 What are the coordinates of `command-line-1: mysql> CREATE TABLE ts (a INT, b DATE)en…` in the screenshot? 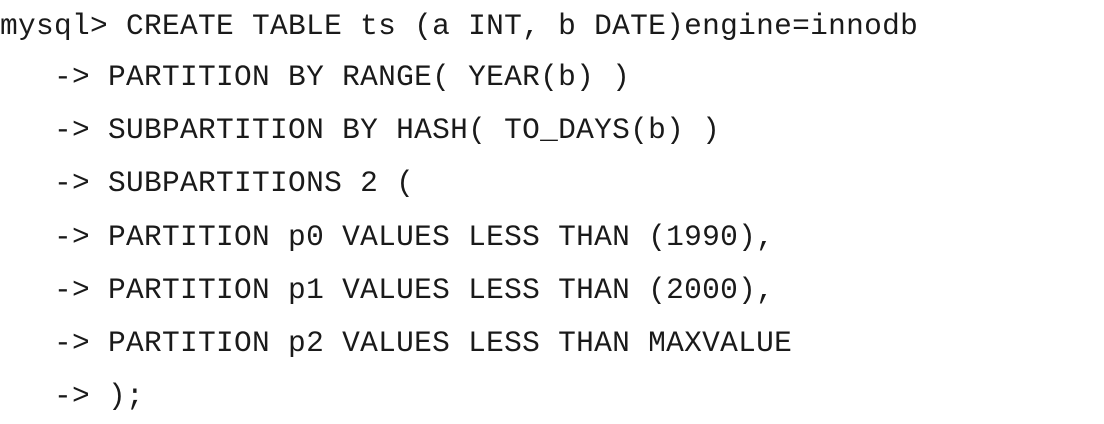 It's located at (459, 26).